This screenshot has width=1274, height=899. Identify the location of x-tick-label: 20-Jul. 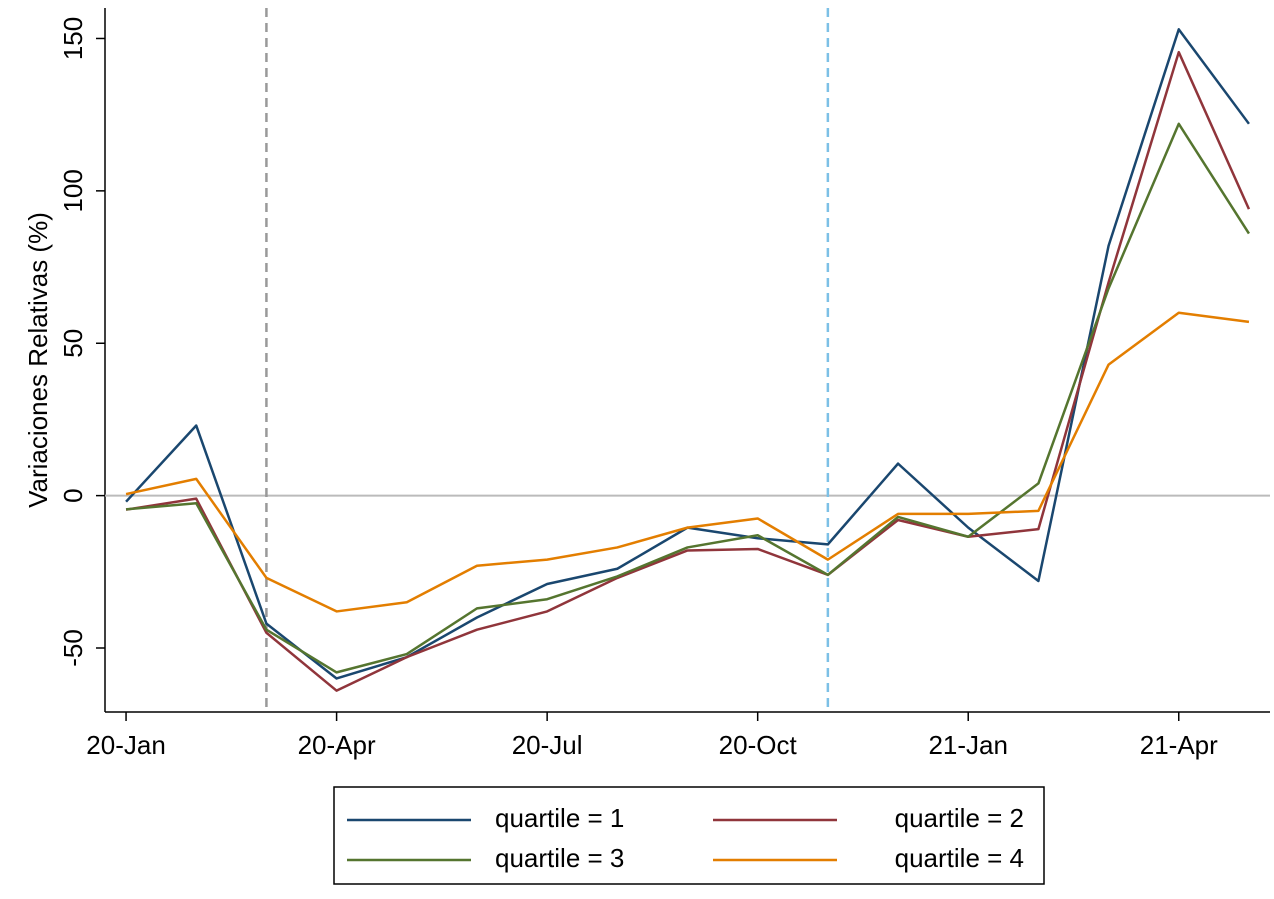
(547, 745).